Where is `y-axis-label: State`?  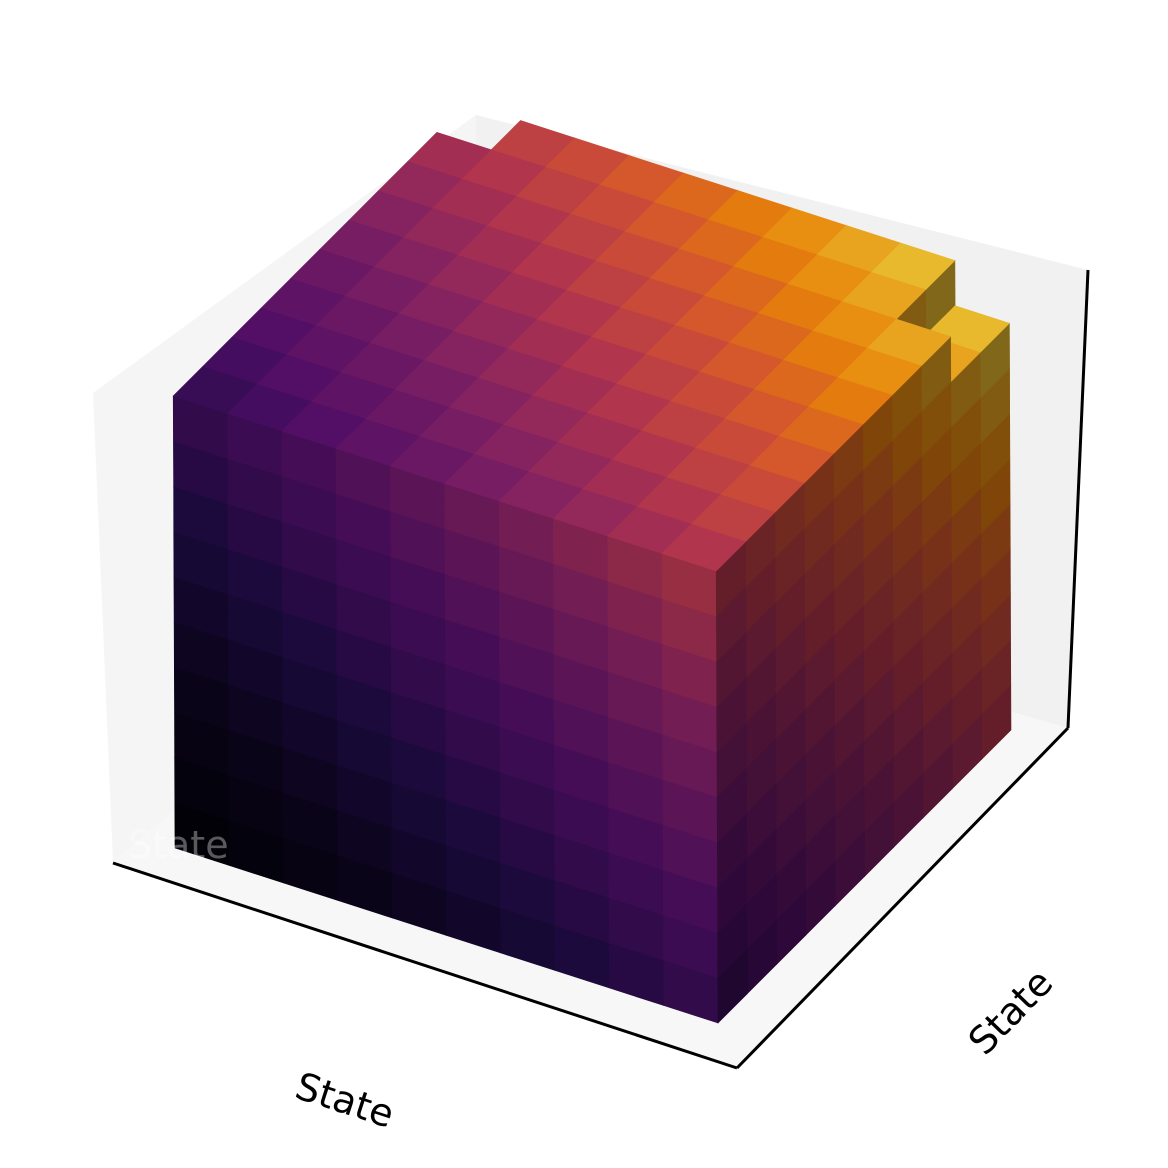
y-axis-label: State is located at coordinates (1011, 1011).